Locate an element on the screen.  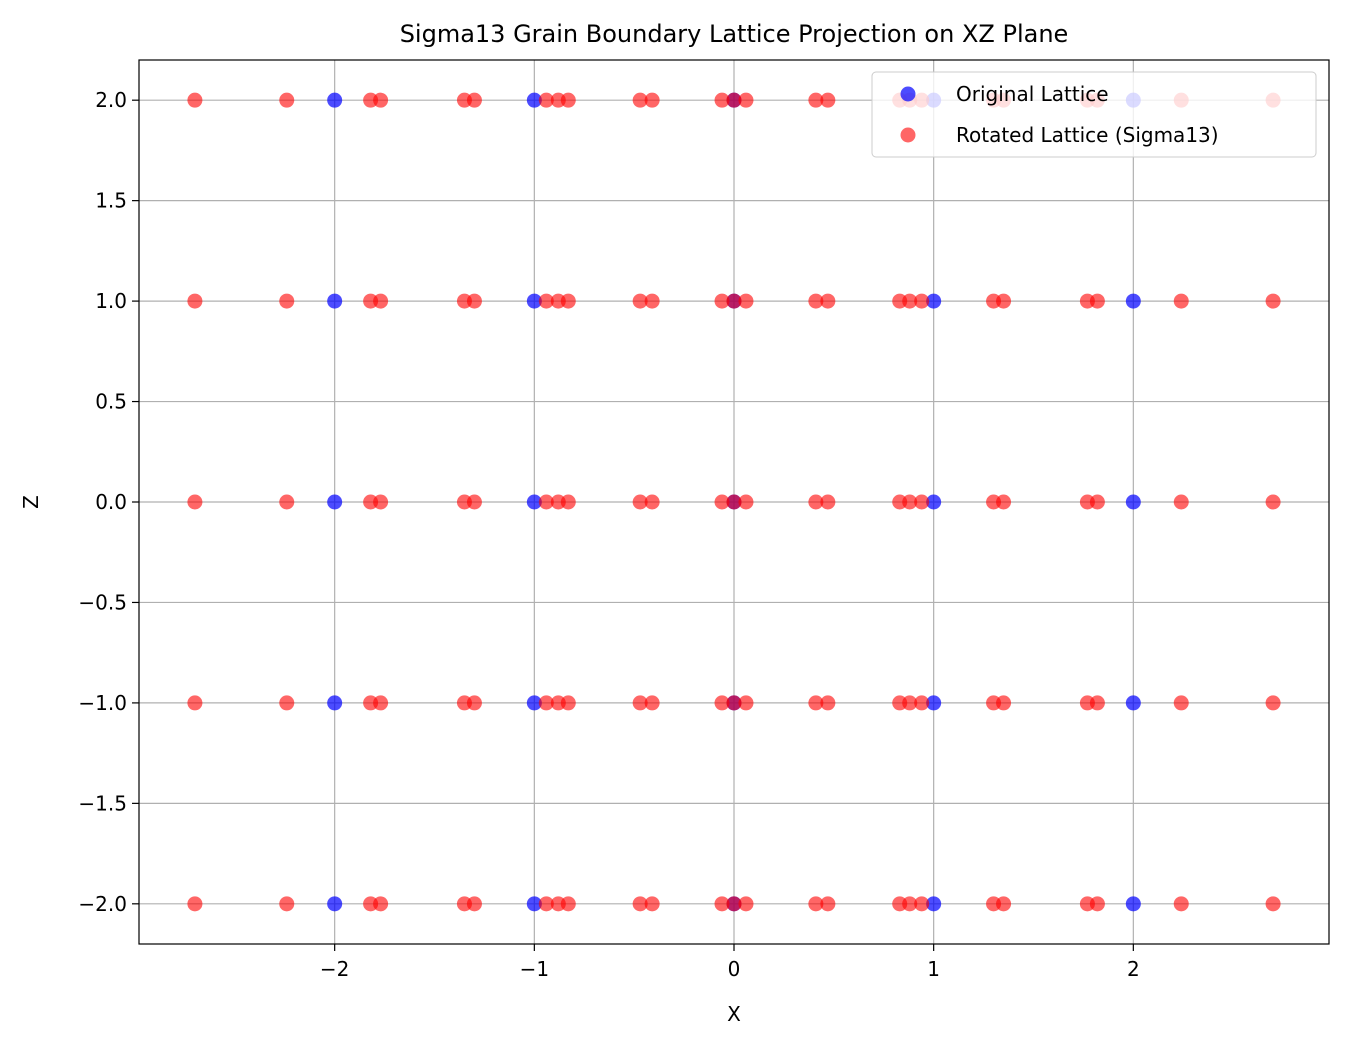
x-tick-label: −2 is located at coordinates (334, 969).